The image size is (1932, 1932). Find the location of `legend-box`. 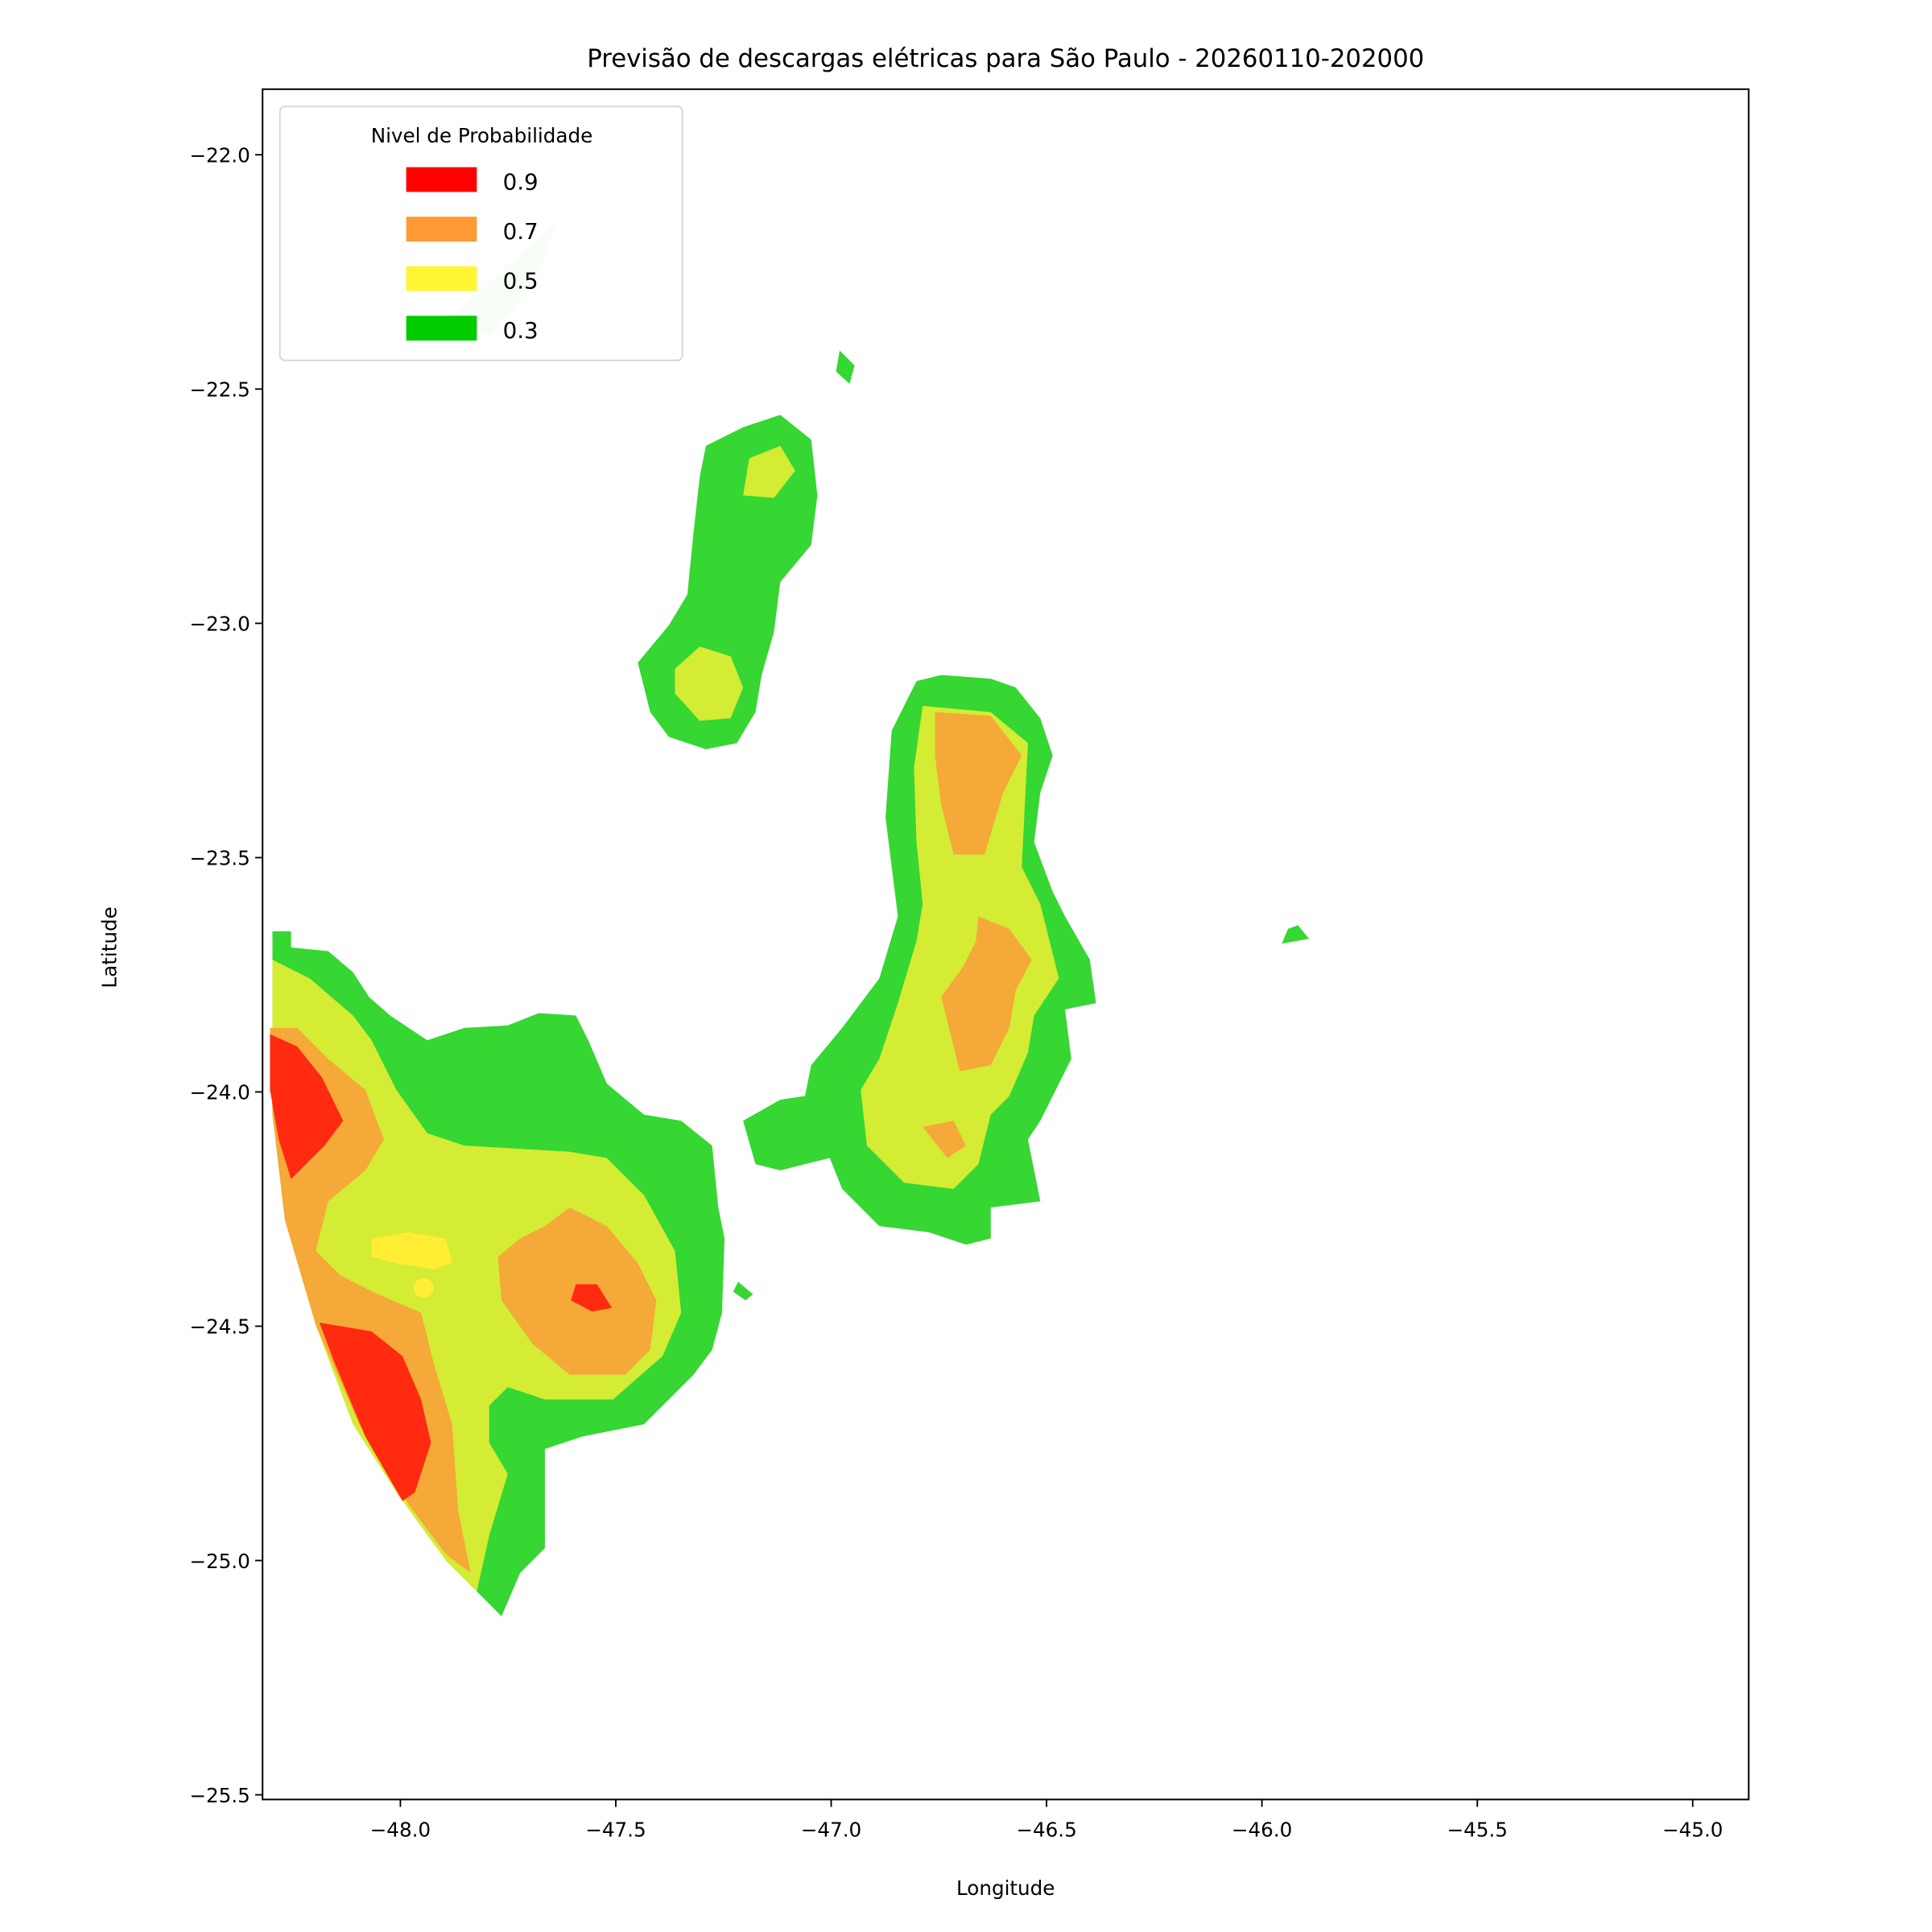

legend-box is located at coordinates (481, 233).